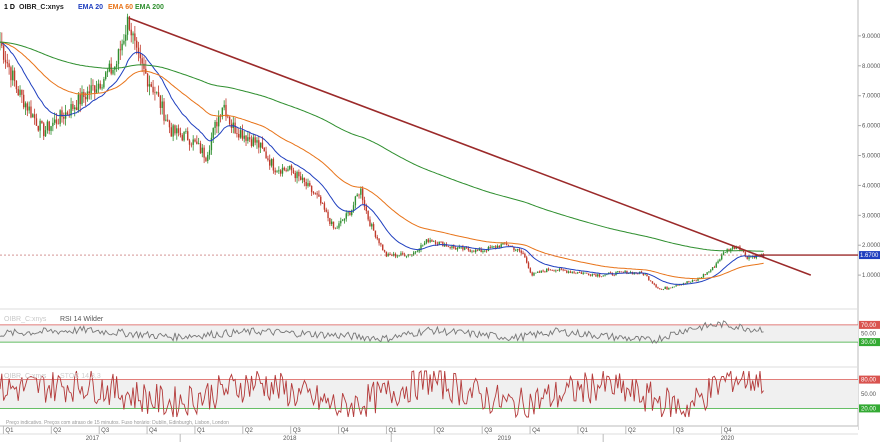  What do you see at coordinates (41, 7) in the screenshot?
I see `symbol-label: OIBR_C:xnys` at bounding box center [41, 7].